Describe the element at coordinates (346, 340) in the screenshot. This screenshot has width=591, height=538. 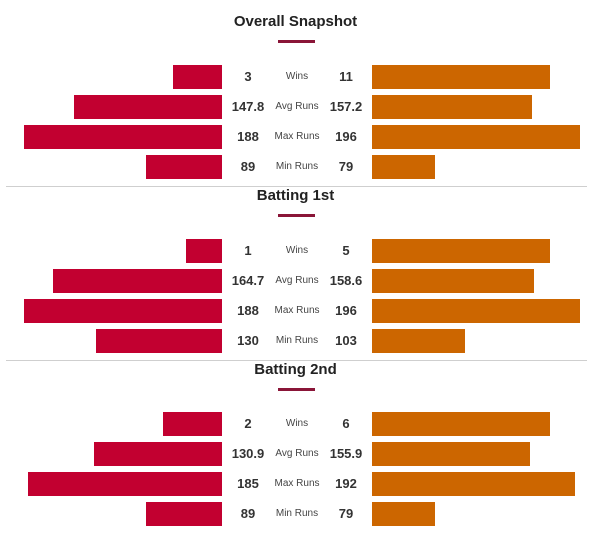
I see `right-value: 103` at that location.